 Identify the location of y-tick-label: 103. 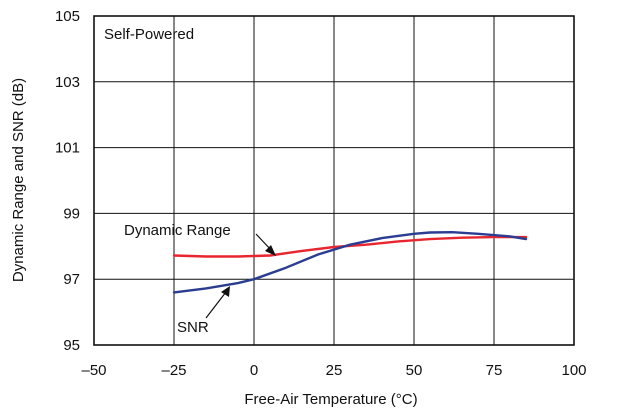
(67, 82).